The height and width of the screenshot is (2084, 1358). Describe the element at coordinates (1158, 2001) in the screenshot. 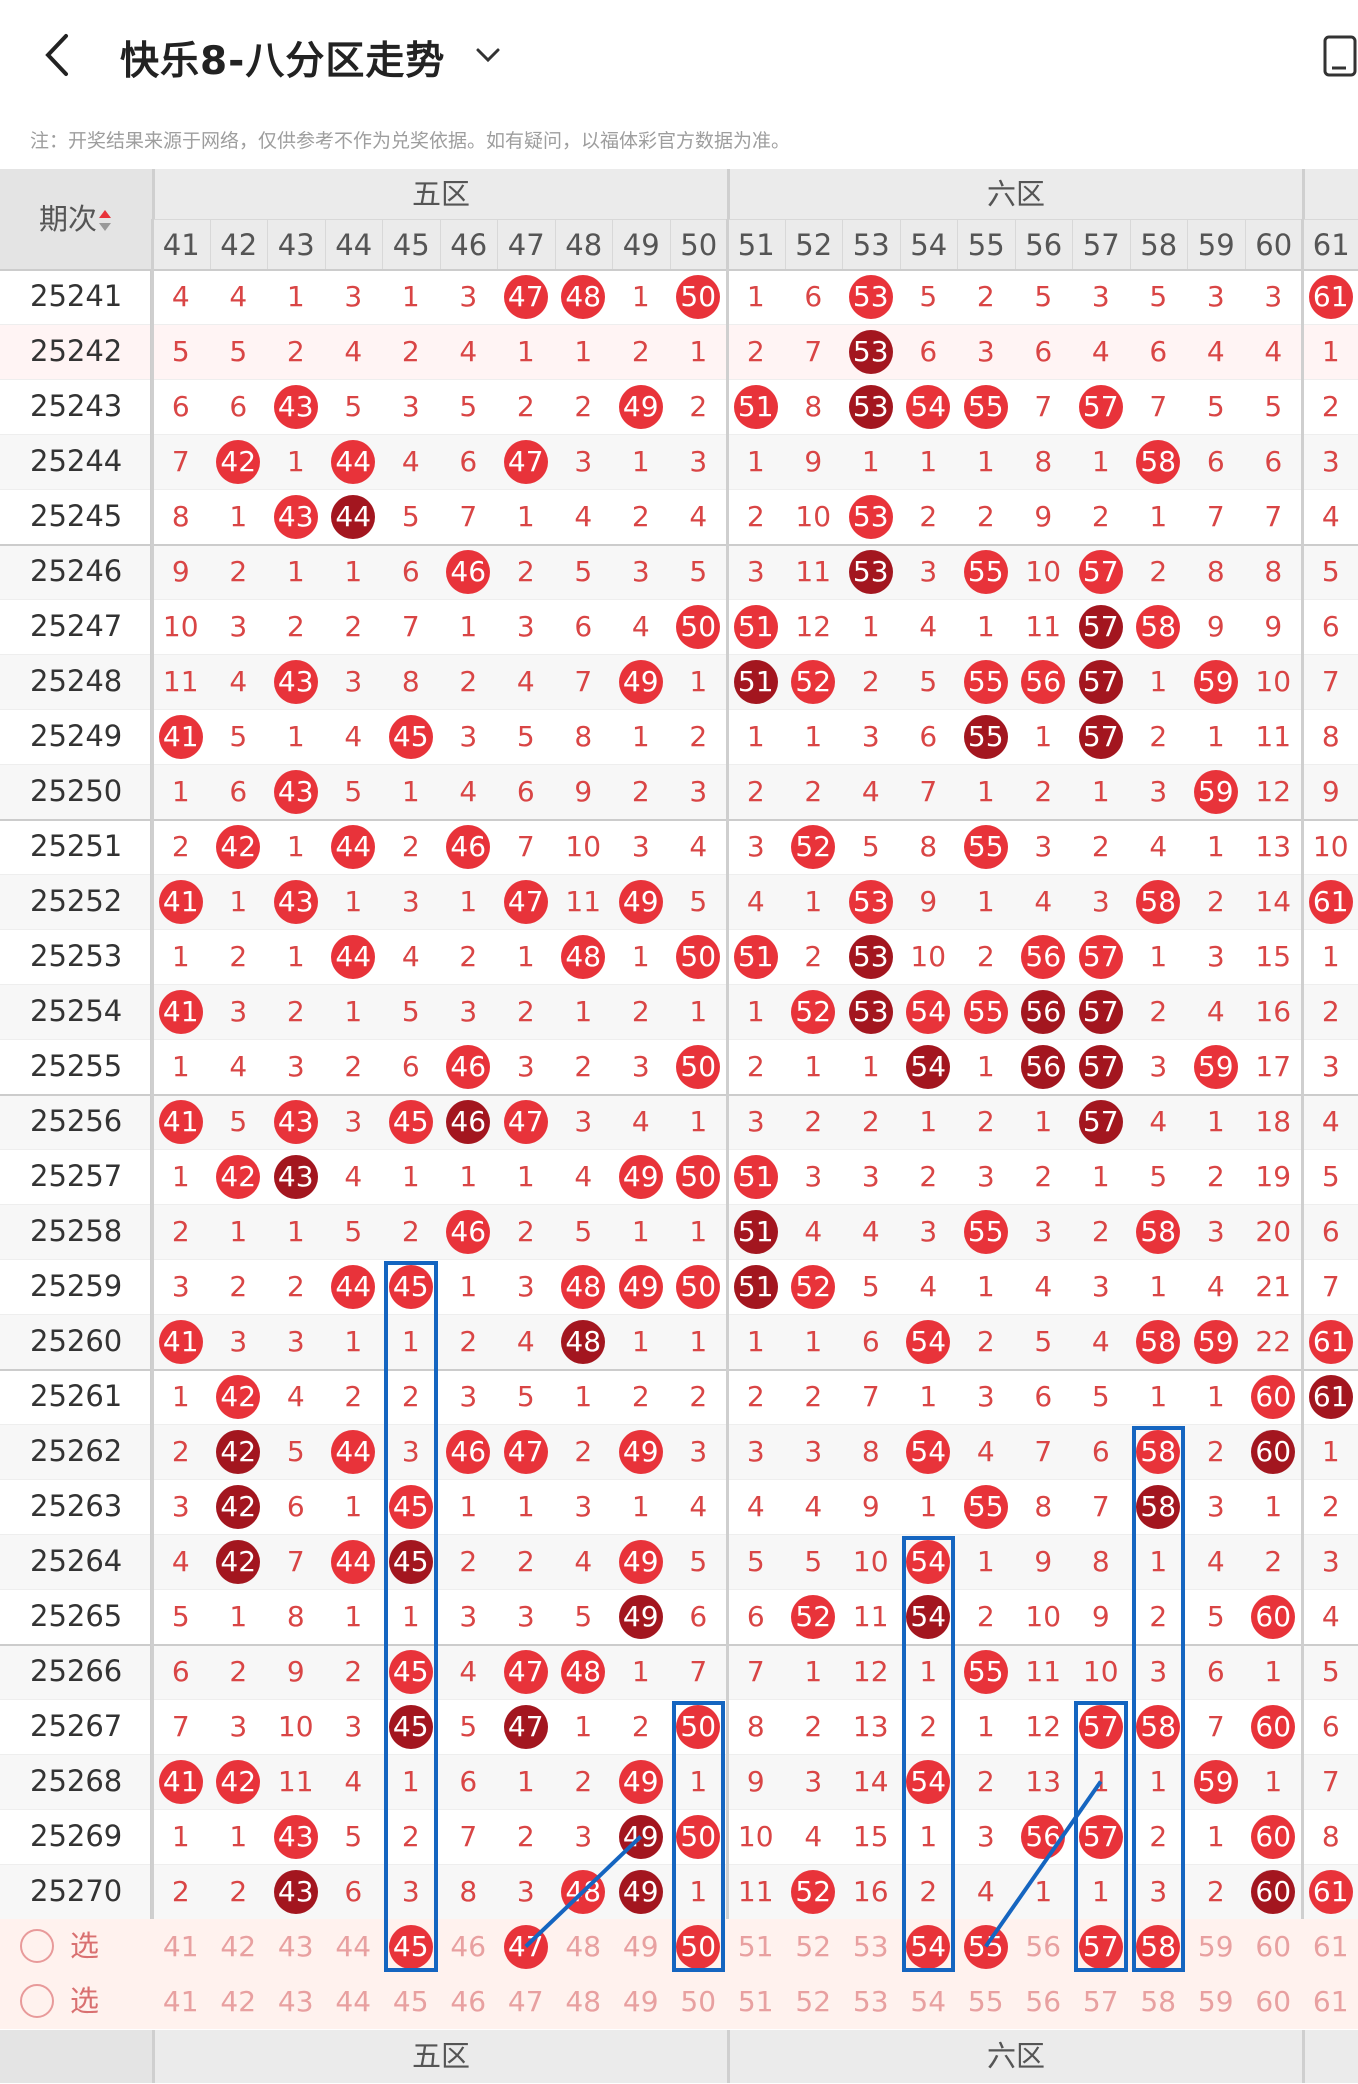

I see `select-number: 58` at that location.